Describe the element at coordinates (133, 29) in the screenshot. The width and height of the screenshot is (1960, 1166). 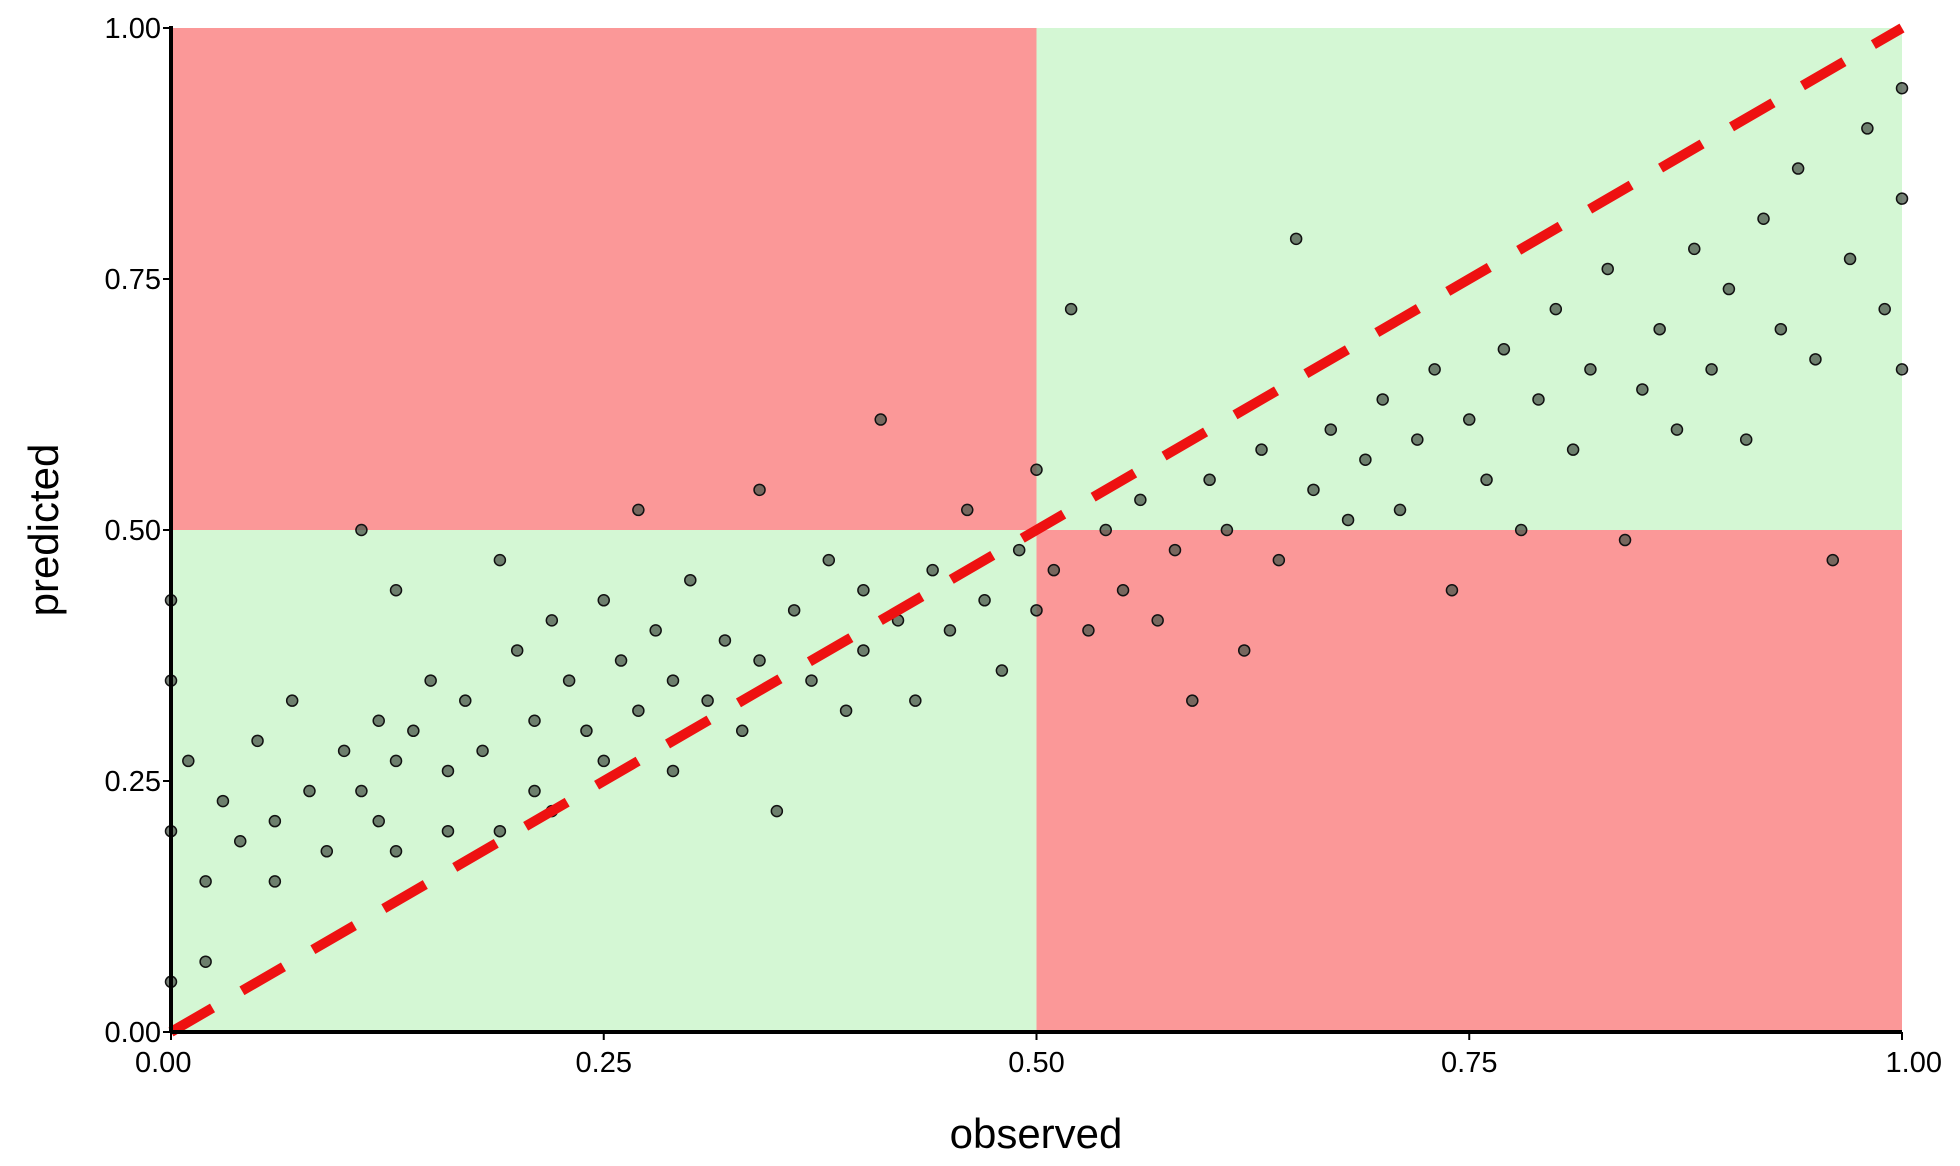
I see `y-tick-label: 1.00` at that location.